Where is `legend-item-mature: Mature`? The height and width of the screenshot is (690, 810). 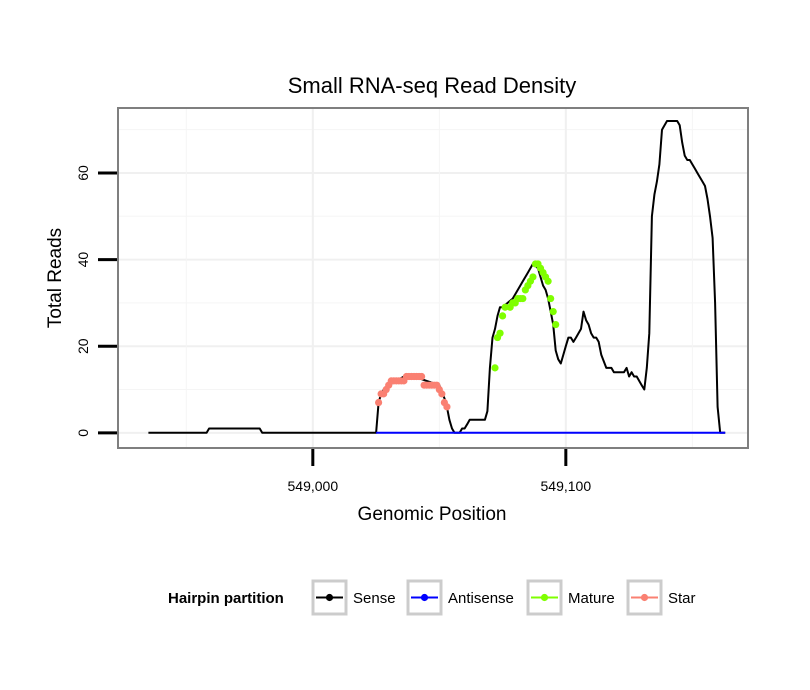 legend-item-mature: Mature is located at coordinates (570, 597).